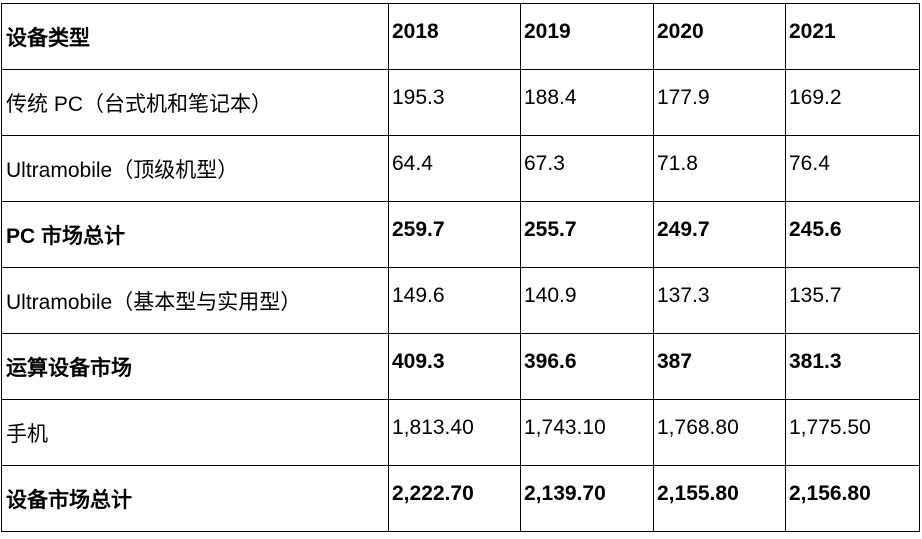 The width and height of the screenshot is (922, 539). I want to click on table-cell: 259.7, so click(454, 234).